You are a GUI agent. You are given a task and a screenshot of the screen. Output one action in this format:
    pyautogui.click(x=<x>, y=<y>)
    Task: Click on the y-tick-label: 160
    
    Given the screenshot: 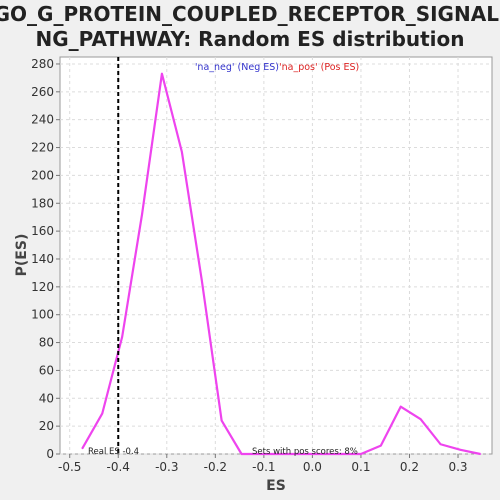 What is the action you would take?
    pyautogui.click(x=42, y=231)
    